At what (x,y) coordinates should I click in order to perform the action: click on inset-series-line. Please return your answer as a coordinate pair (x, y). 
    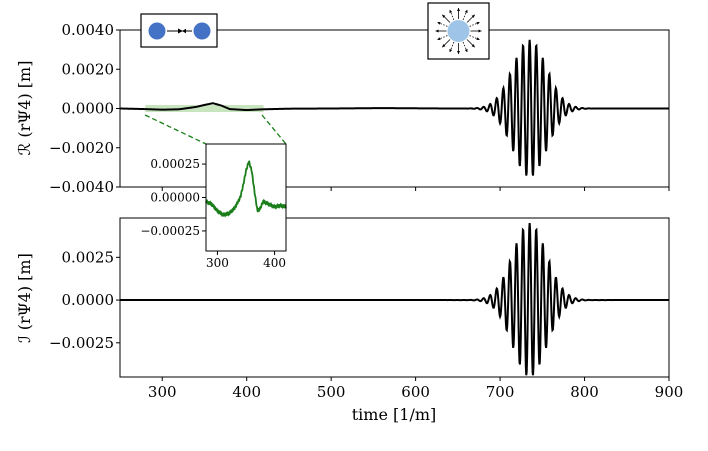
    Looking at the image, I should click on (246, 189).